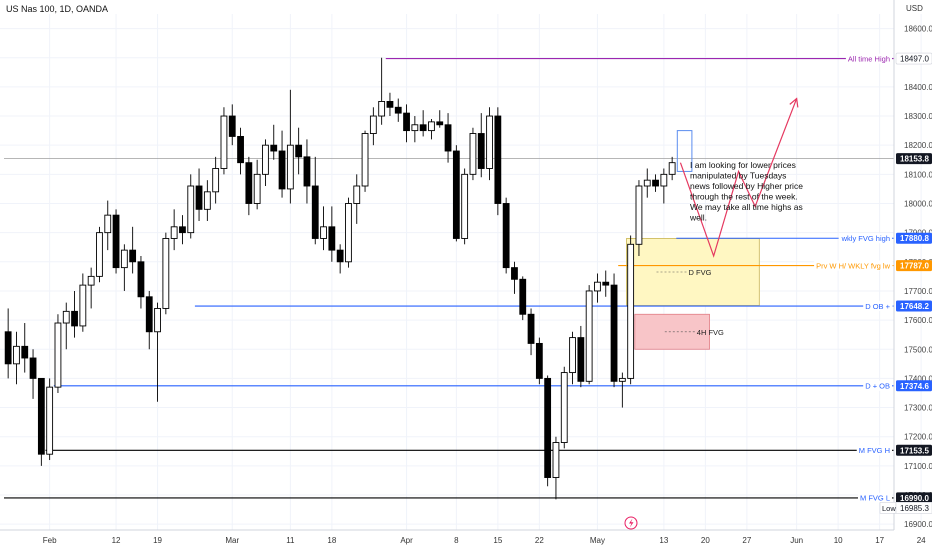 Image resolution: width=932 pixels, height=550 pixels. What do you see at coordinates (918, 87) in the screenshot?
I see `price-tick-label: 18400.0` at bounding box center [918, 87].